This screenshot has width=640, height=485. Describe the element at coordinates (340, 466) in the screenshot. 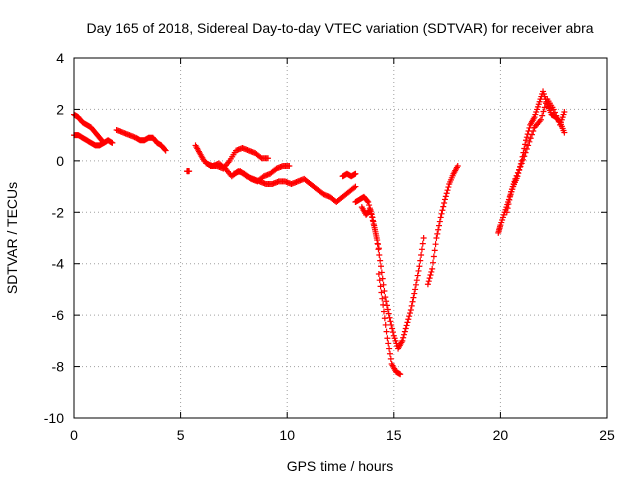

I see `x-axis-label: GPS time / hours` at that location.